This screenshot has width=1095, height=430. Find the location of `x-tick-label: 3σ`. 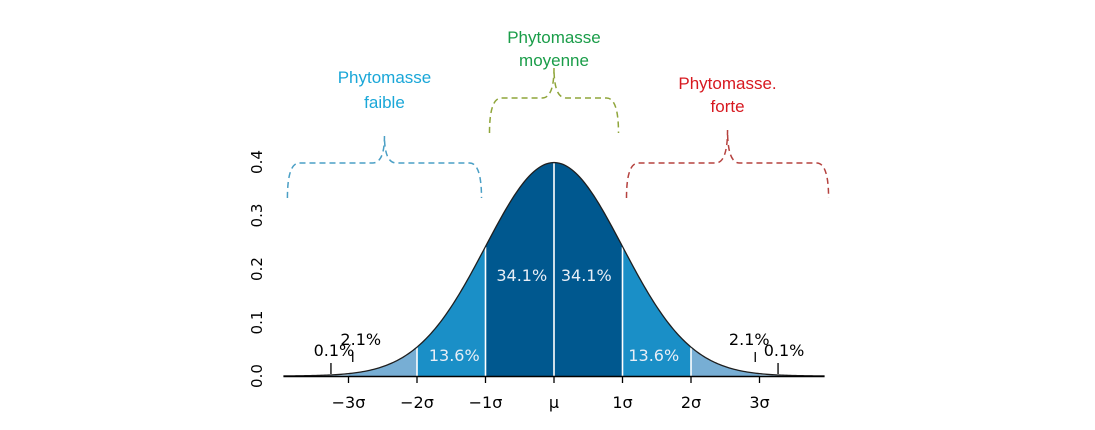

x-tick-label: 3σ is located at coordinates (759, 402).